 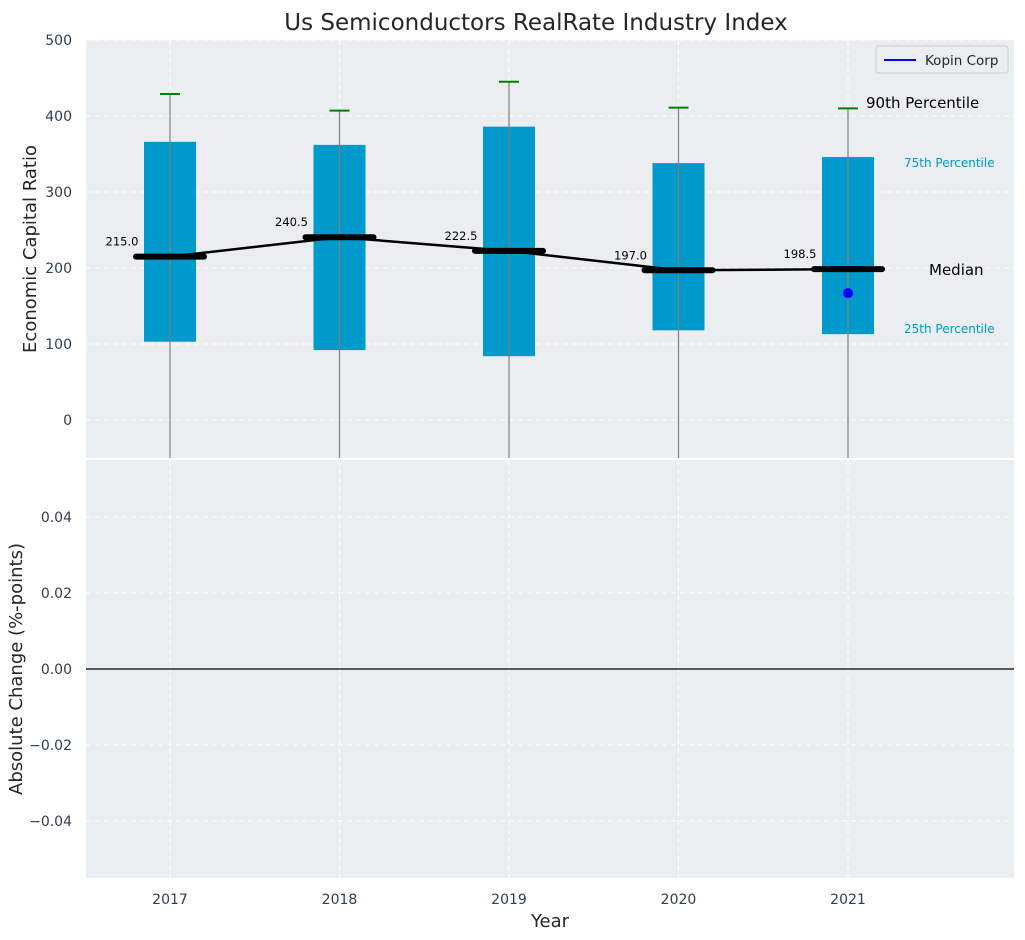 I want to click on bottom-y-tick-label: 0.02, so click(x=56, y=594).